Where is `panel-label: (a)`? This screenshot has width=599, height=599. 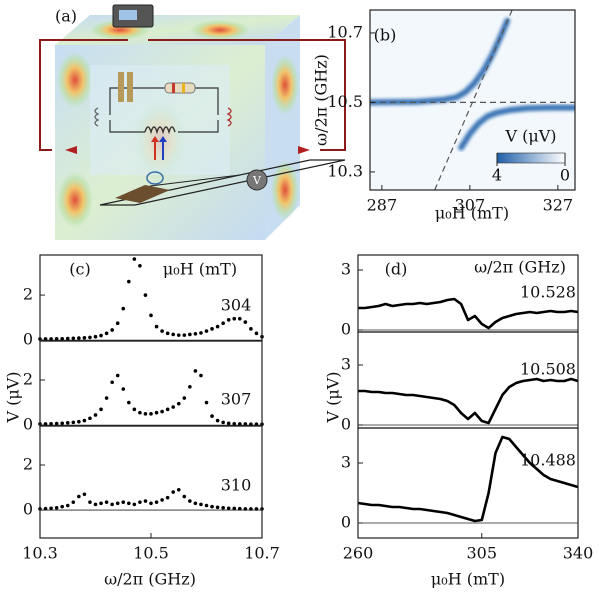 panel-label: (a) is located at coordinates (66, 16).